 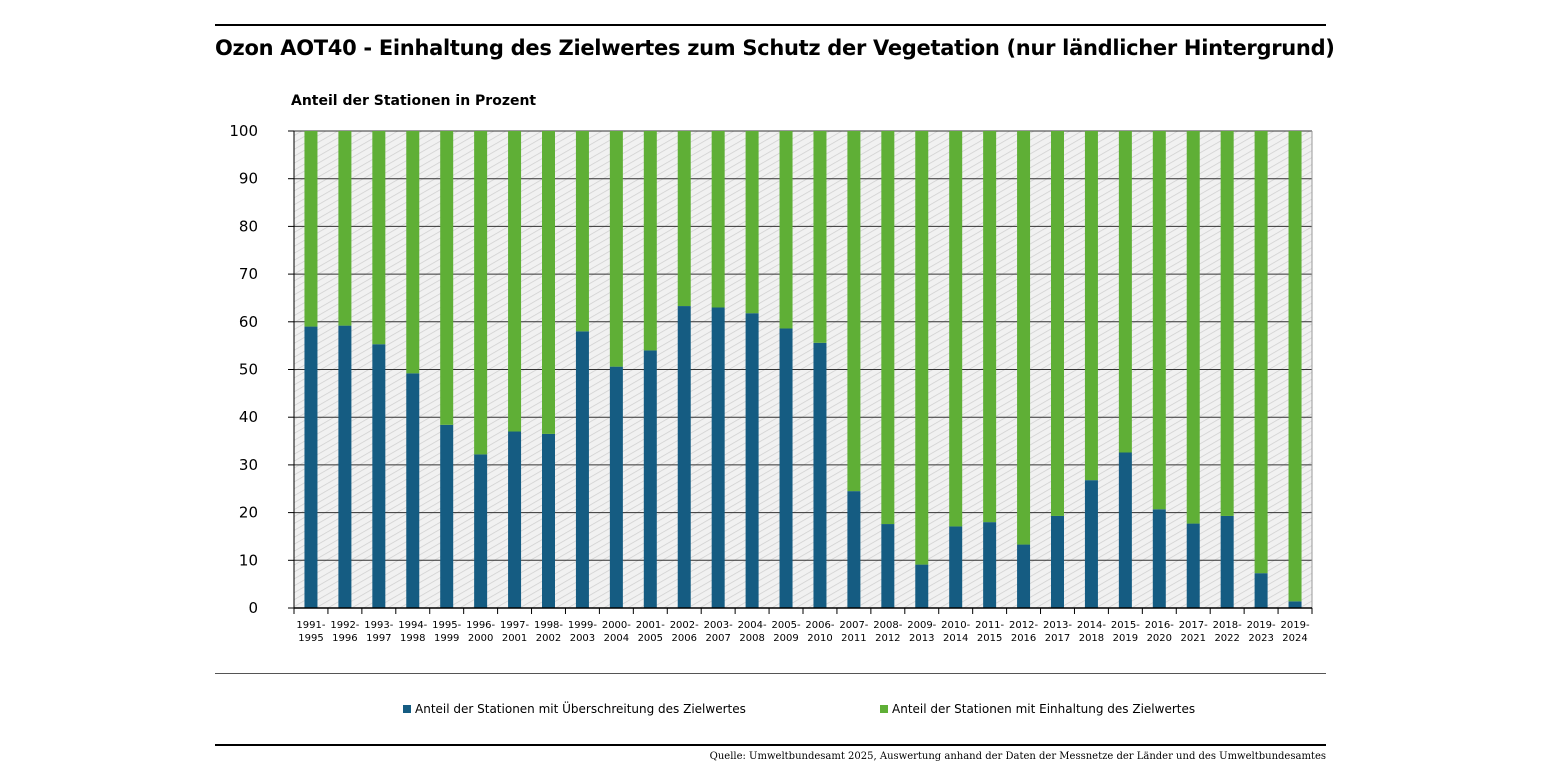 I want to click on y-tick-label-80: 80, so click(x=248, y=226).